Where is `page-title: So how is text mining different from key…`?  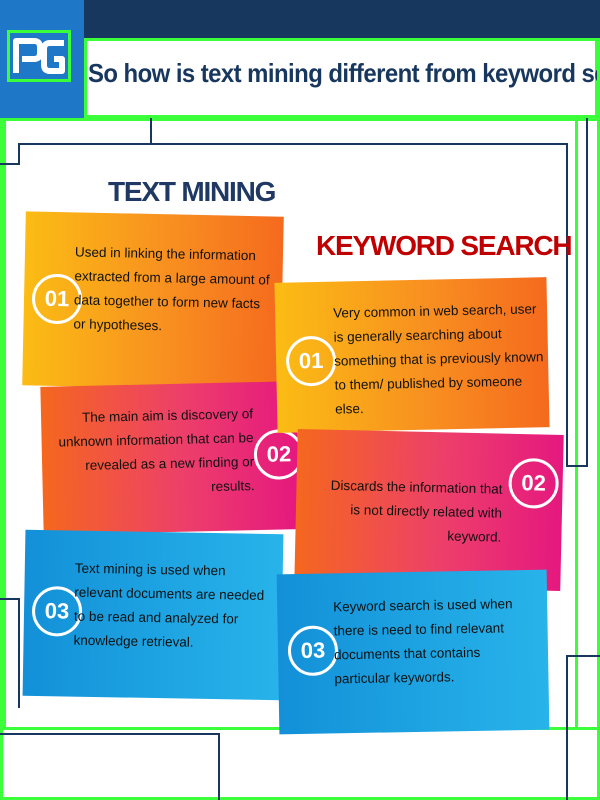
page-title: So how is text mining different from key… is located at coordinates (344, 73).